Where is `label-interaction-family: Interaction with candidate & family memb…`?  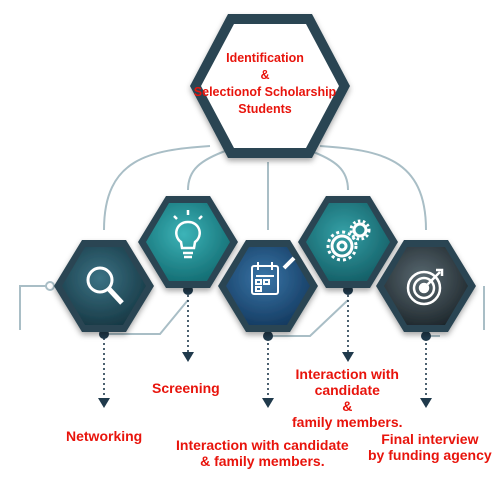
label-interaction-family: Interaction with candidate & family memb… is located at coordinates (347, 398).